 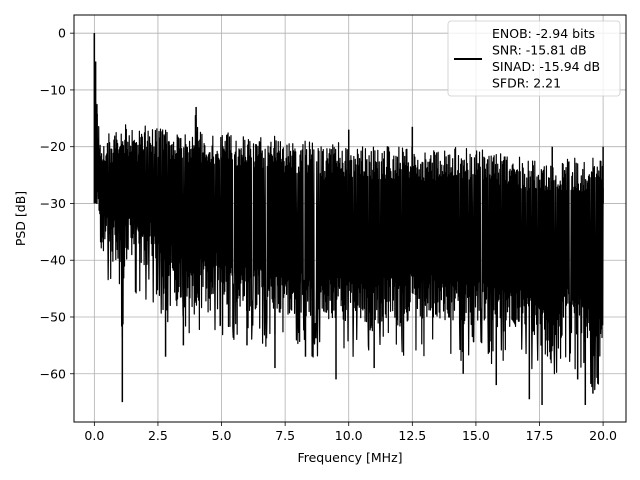 I want to click on x-axis: 0.0 2.5 5.0 7.5 10.0 12.5 15.0 17.5 20.0, so click(x=350, y=432).